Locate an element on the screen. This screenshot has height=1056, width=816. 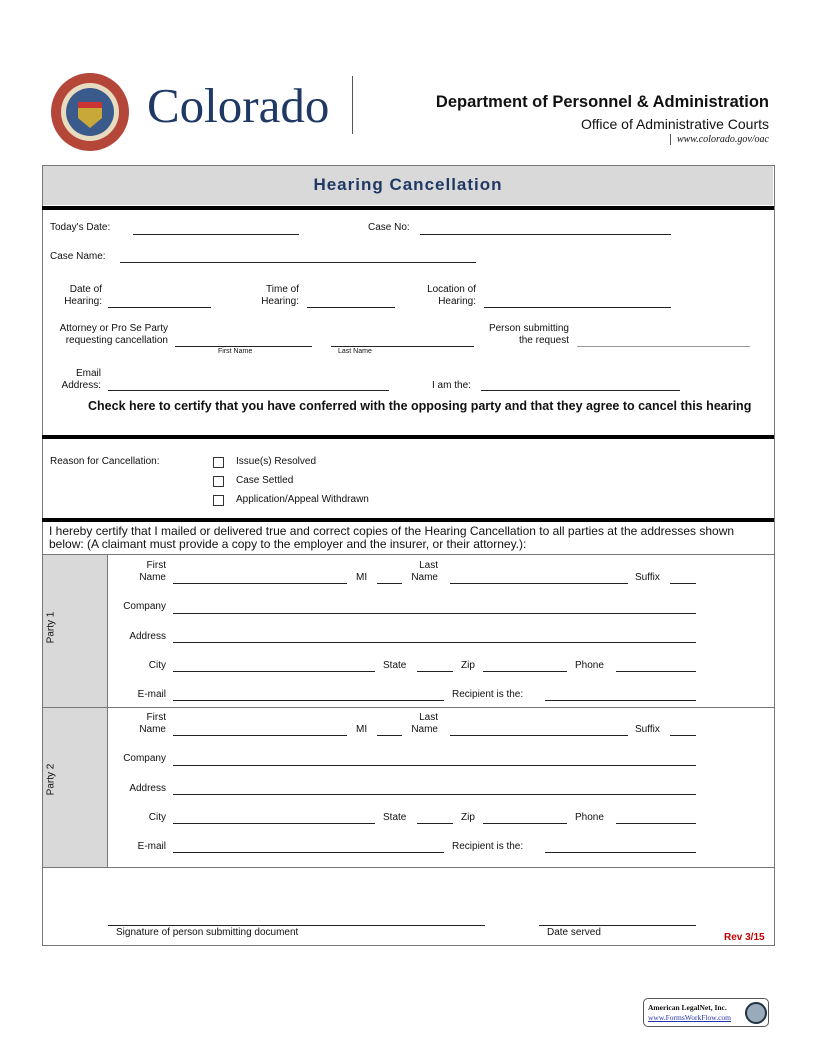
time-of-hearing-field is located at coordinates (351, 307).